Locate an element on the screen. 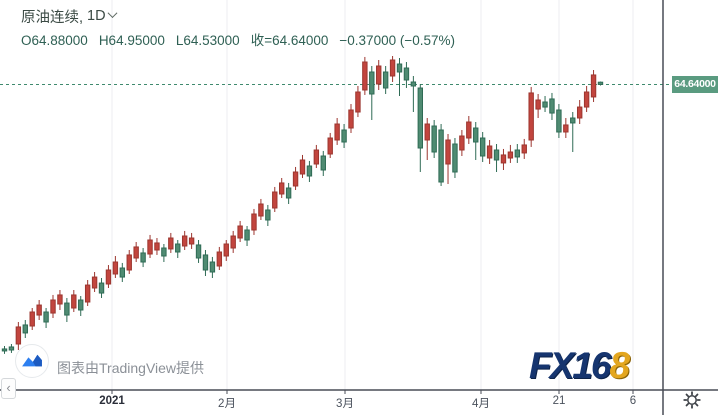  low-value: L64.53000 is located at coordinates (207, 40).